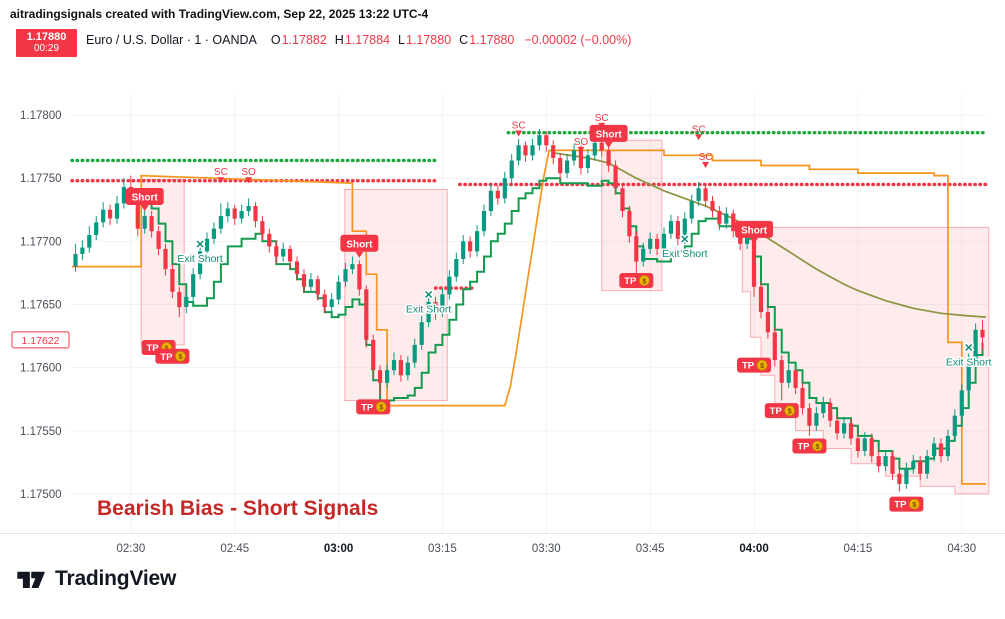  I want to click on svg-text: 03:30, so click(546, 549).